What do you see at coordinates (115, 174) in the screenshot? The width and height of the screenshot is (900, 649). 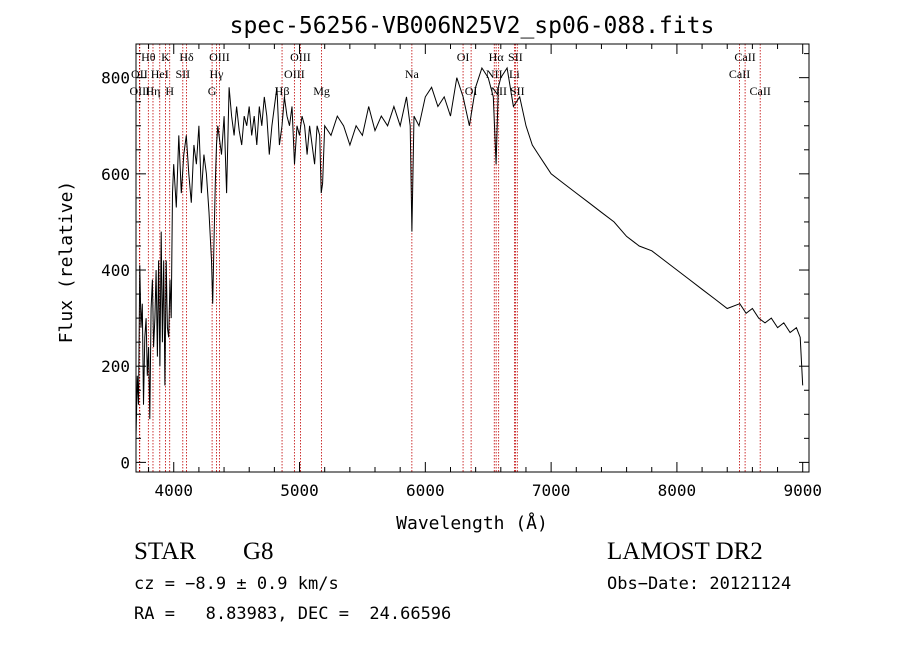 I see `y-tick-label: 600` at bounding box center [115, 174].